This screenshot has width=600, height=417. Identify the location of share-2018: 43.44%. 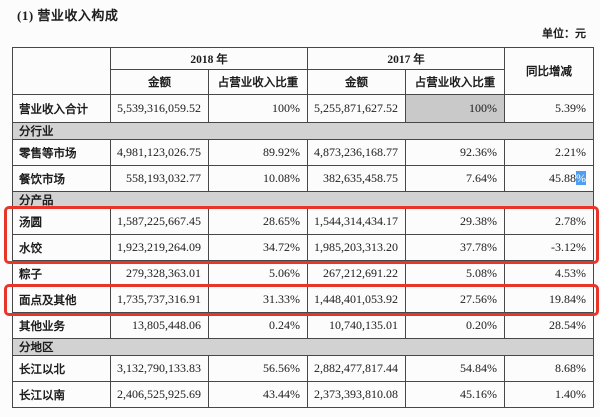
(258, 394).